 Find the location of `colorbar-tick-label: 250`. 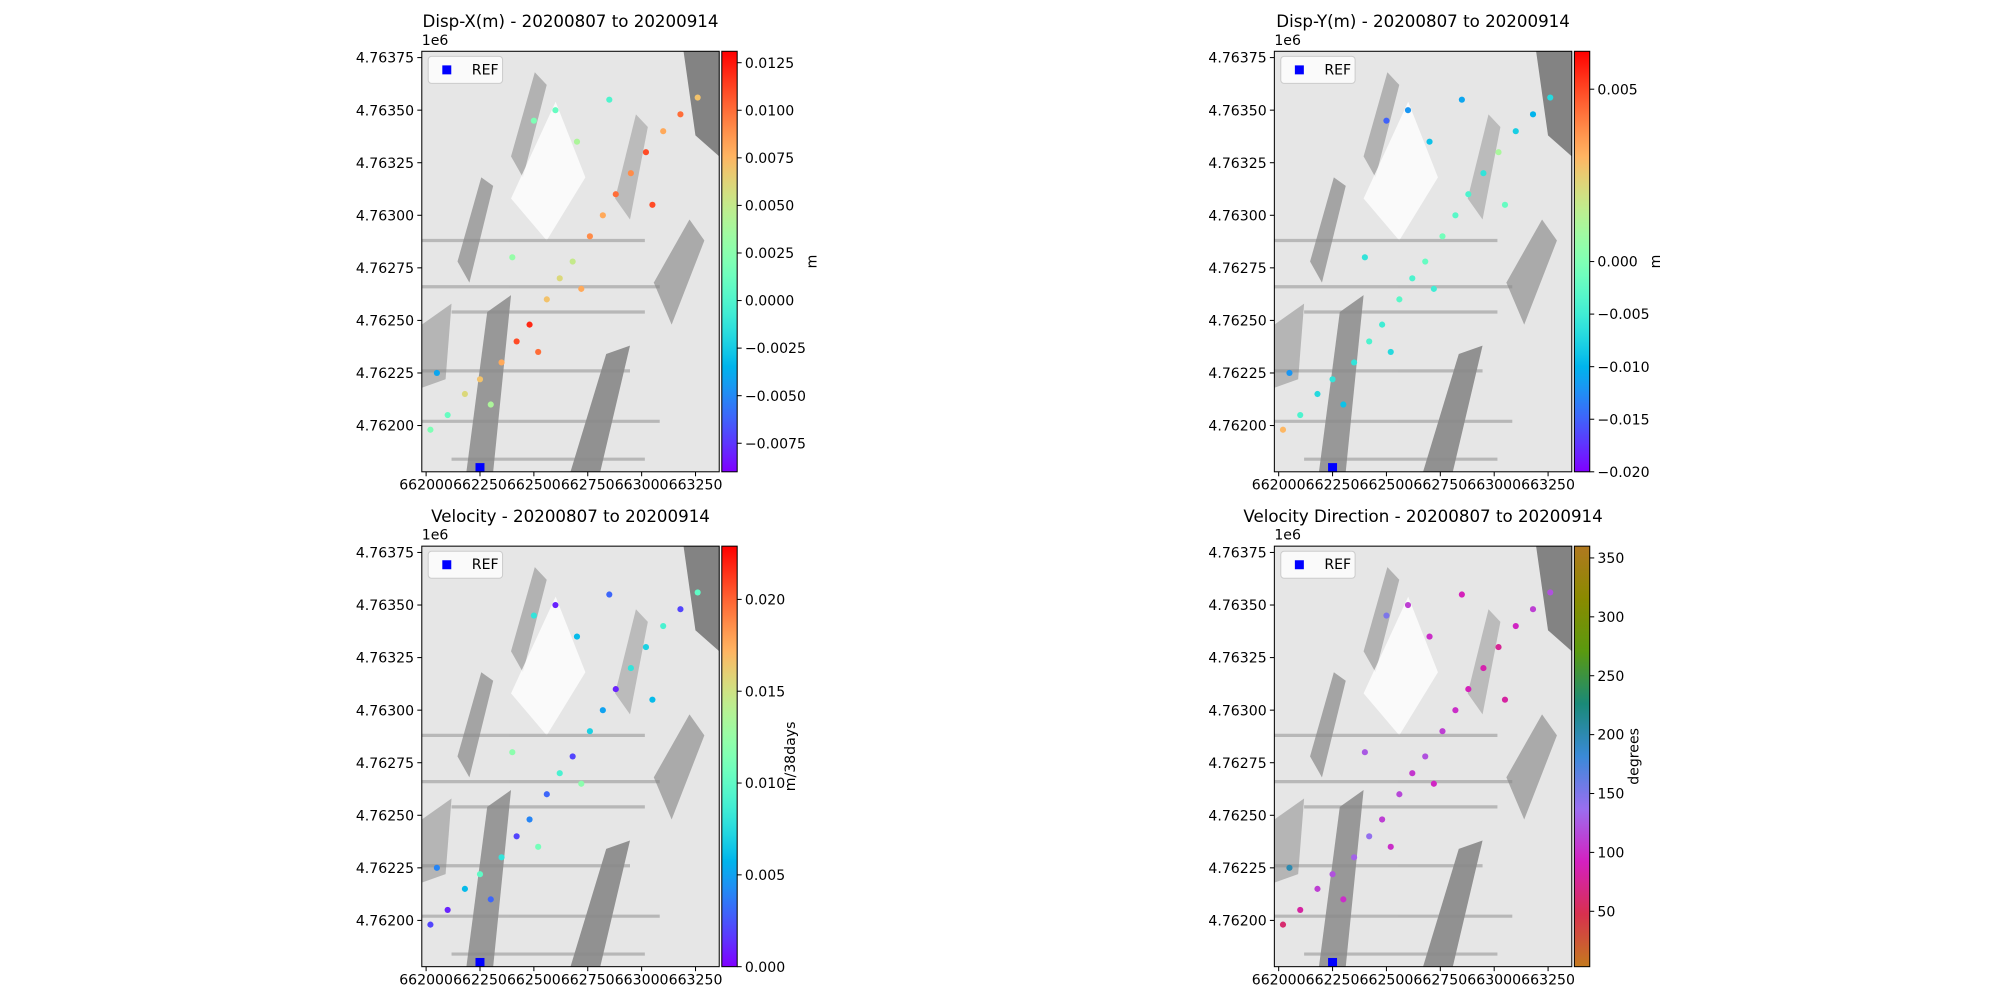

colorbar-tick-label: 250 is located at coordinates (1610, 677).